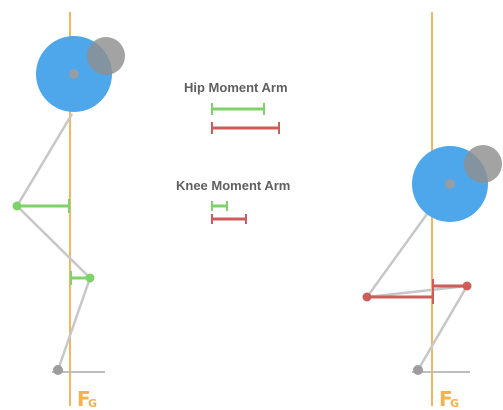  What do you see at coordinates (450, 184) in the screenshot?
I see `right-barbell-center-dot` at bounding box center [450, 184].